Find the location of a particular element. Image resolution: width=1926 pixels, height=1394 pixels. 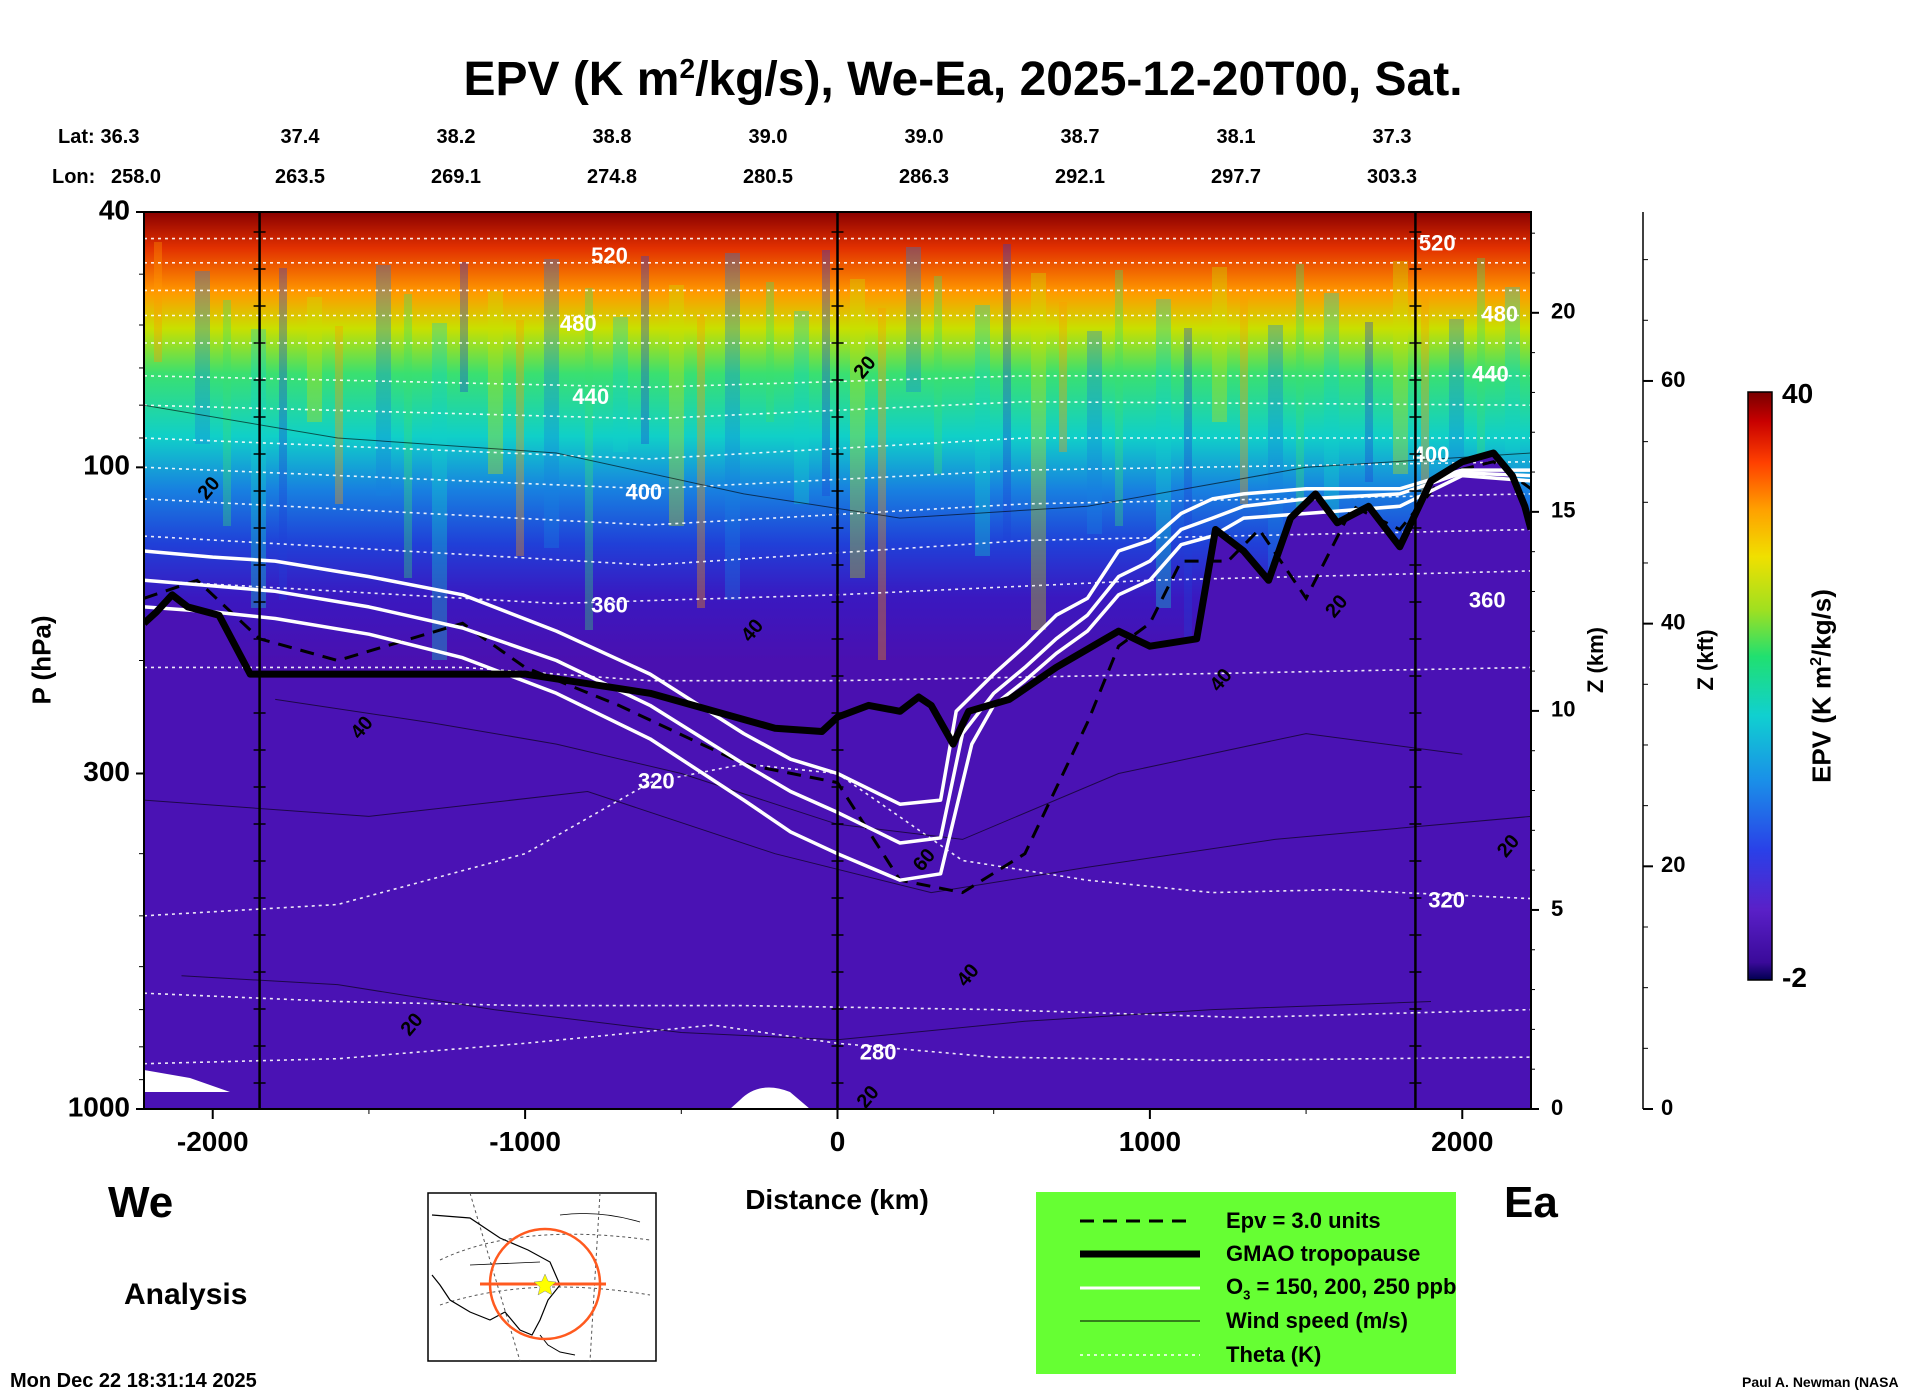

z-kft-axis: 0 20 40 60 is located at coordinates (1663, 666).